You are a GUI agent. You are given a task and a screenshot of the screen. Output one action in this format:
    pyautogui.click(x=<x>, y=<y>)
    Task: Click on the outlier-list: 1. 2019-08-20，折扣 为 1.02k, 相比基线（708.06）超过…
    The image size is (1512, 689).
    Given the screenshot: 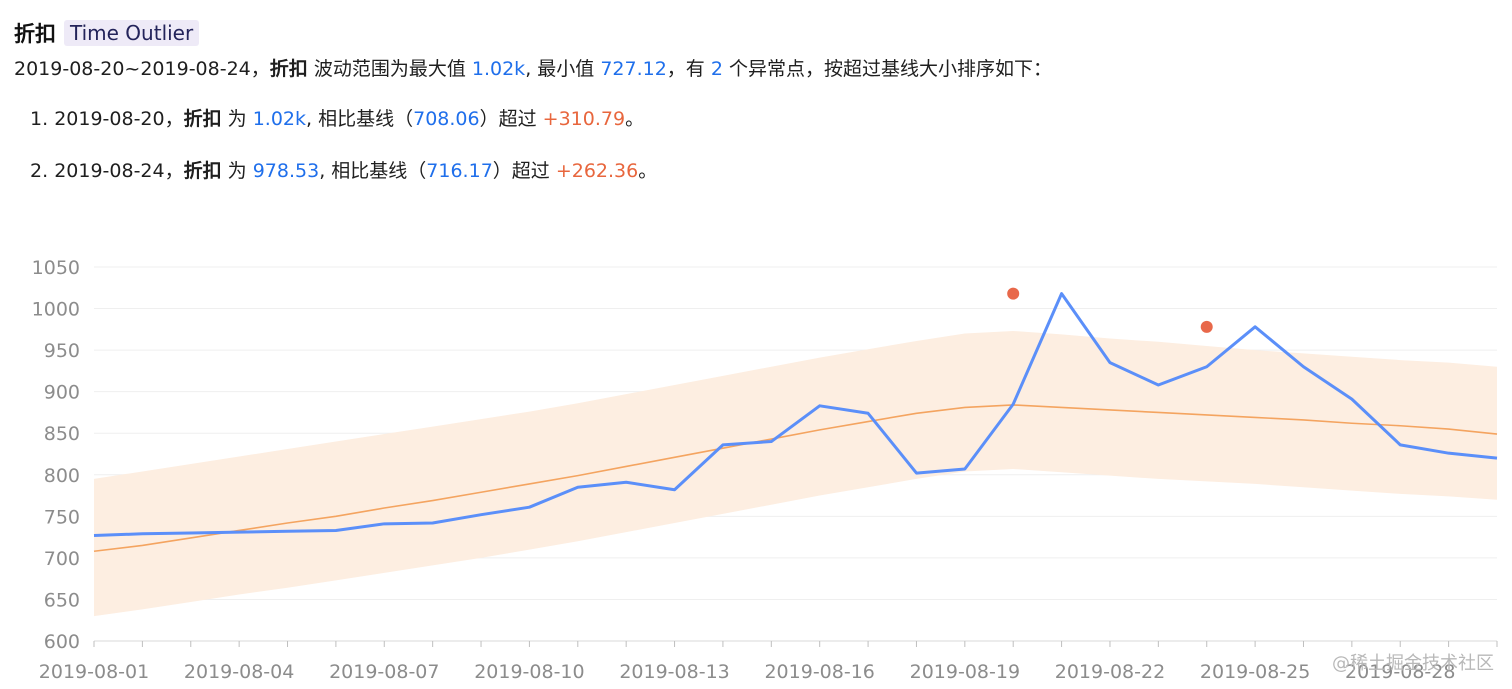 What is the action you would take?
    pyautogui.click(x=343, y=154)
    